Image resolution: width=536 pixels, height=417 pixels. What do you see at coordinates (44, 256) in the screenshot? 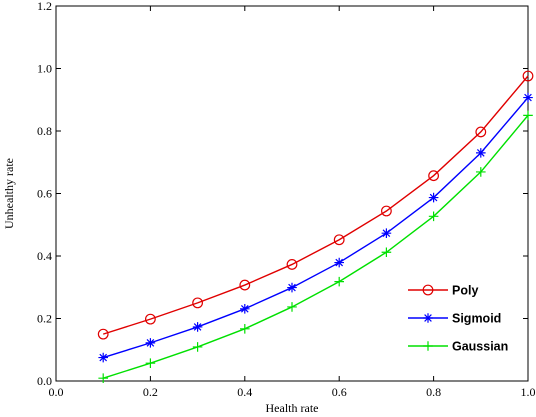
I see `y-tick-label: 0.4` at bounding box center [44, 256].